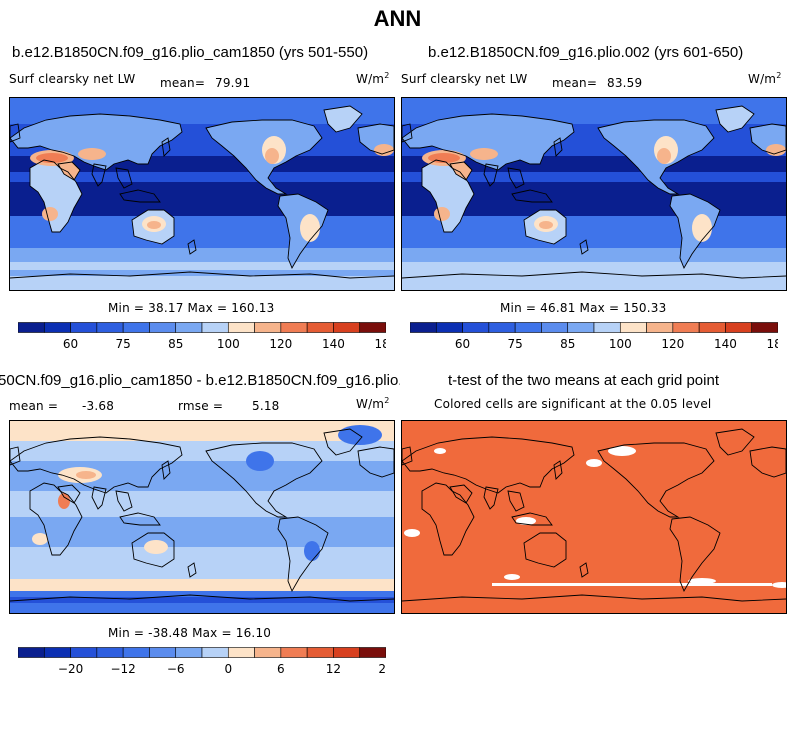  I want to click on case2-mean-label: mean=, so click(575, 83).